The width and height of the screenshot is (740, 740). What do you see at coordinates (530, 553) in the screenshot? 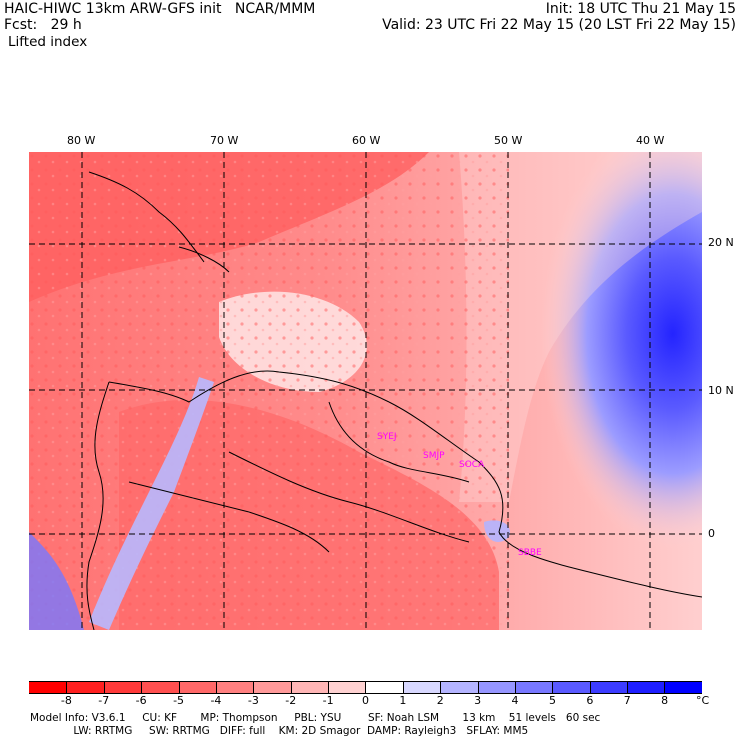
I see `station-sbbe: SBBE` at bounding box center [530, 553].